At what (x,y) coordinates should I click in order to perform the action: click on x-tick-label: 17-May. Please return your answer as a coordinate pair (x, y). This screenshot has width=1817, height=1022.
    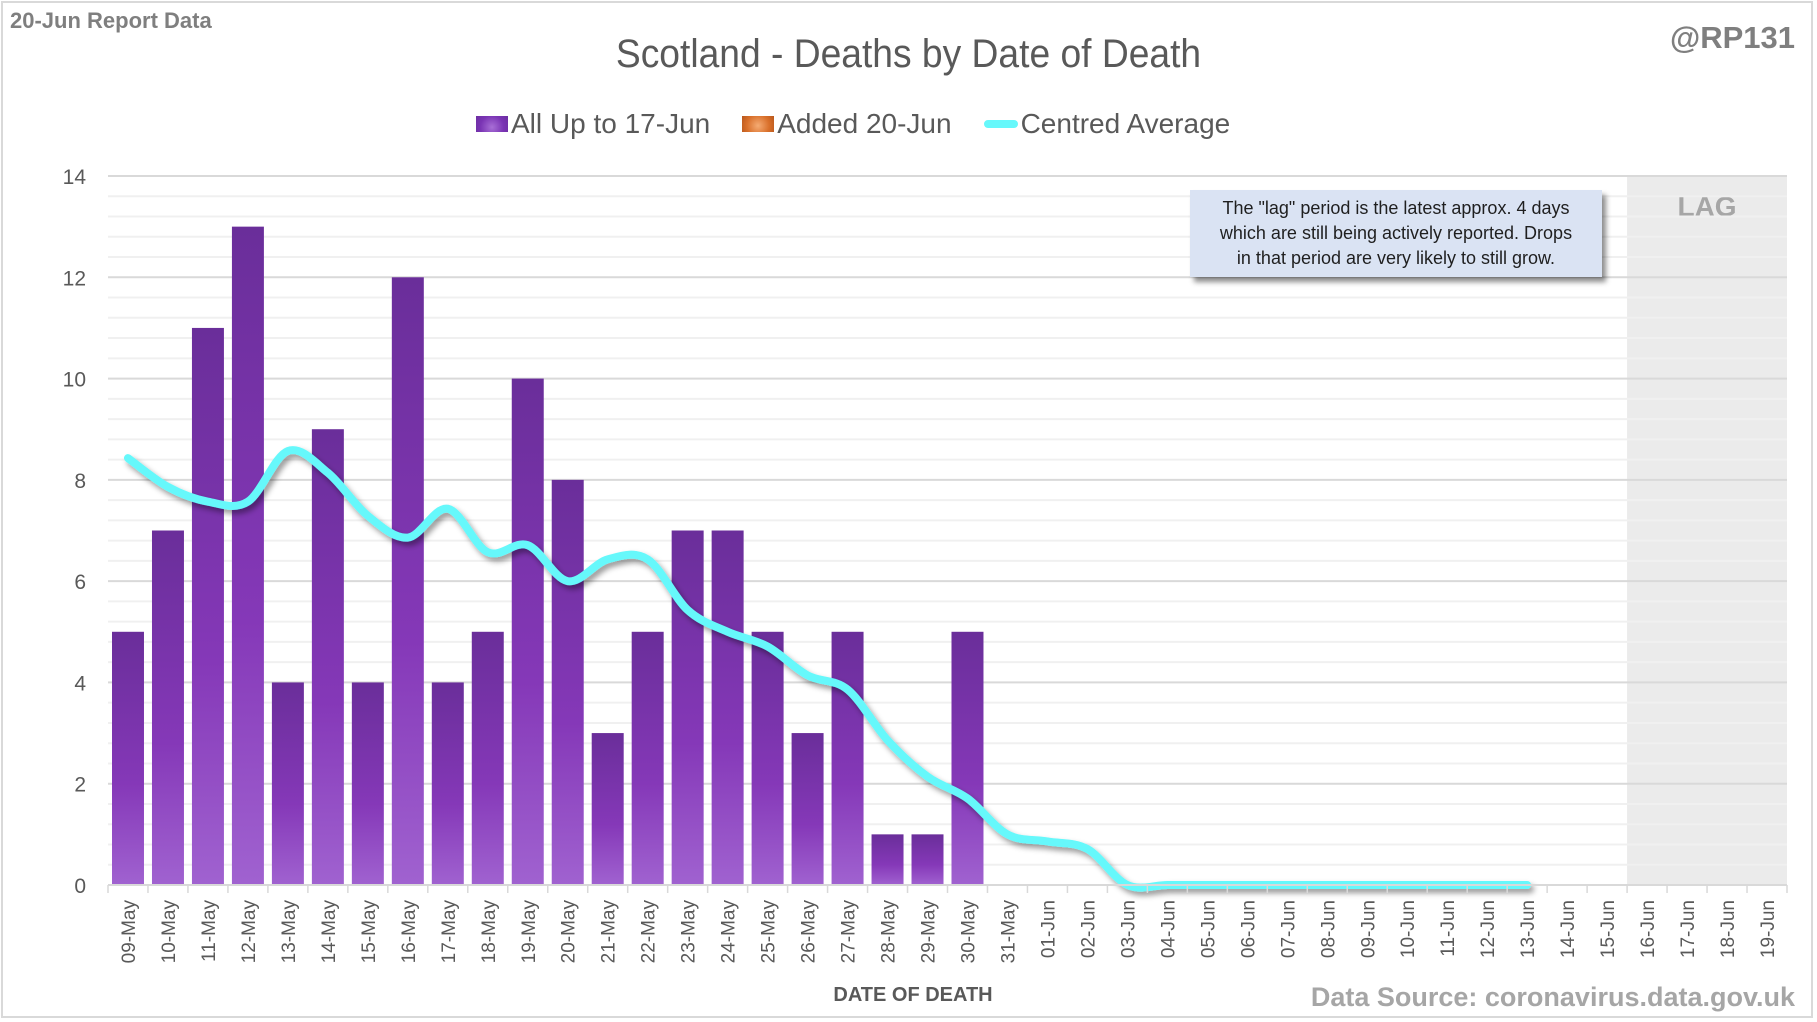
    Looking at the image, I should click on (449, 932).